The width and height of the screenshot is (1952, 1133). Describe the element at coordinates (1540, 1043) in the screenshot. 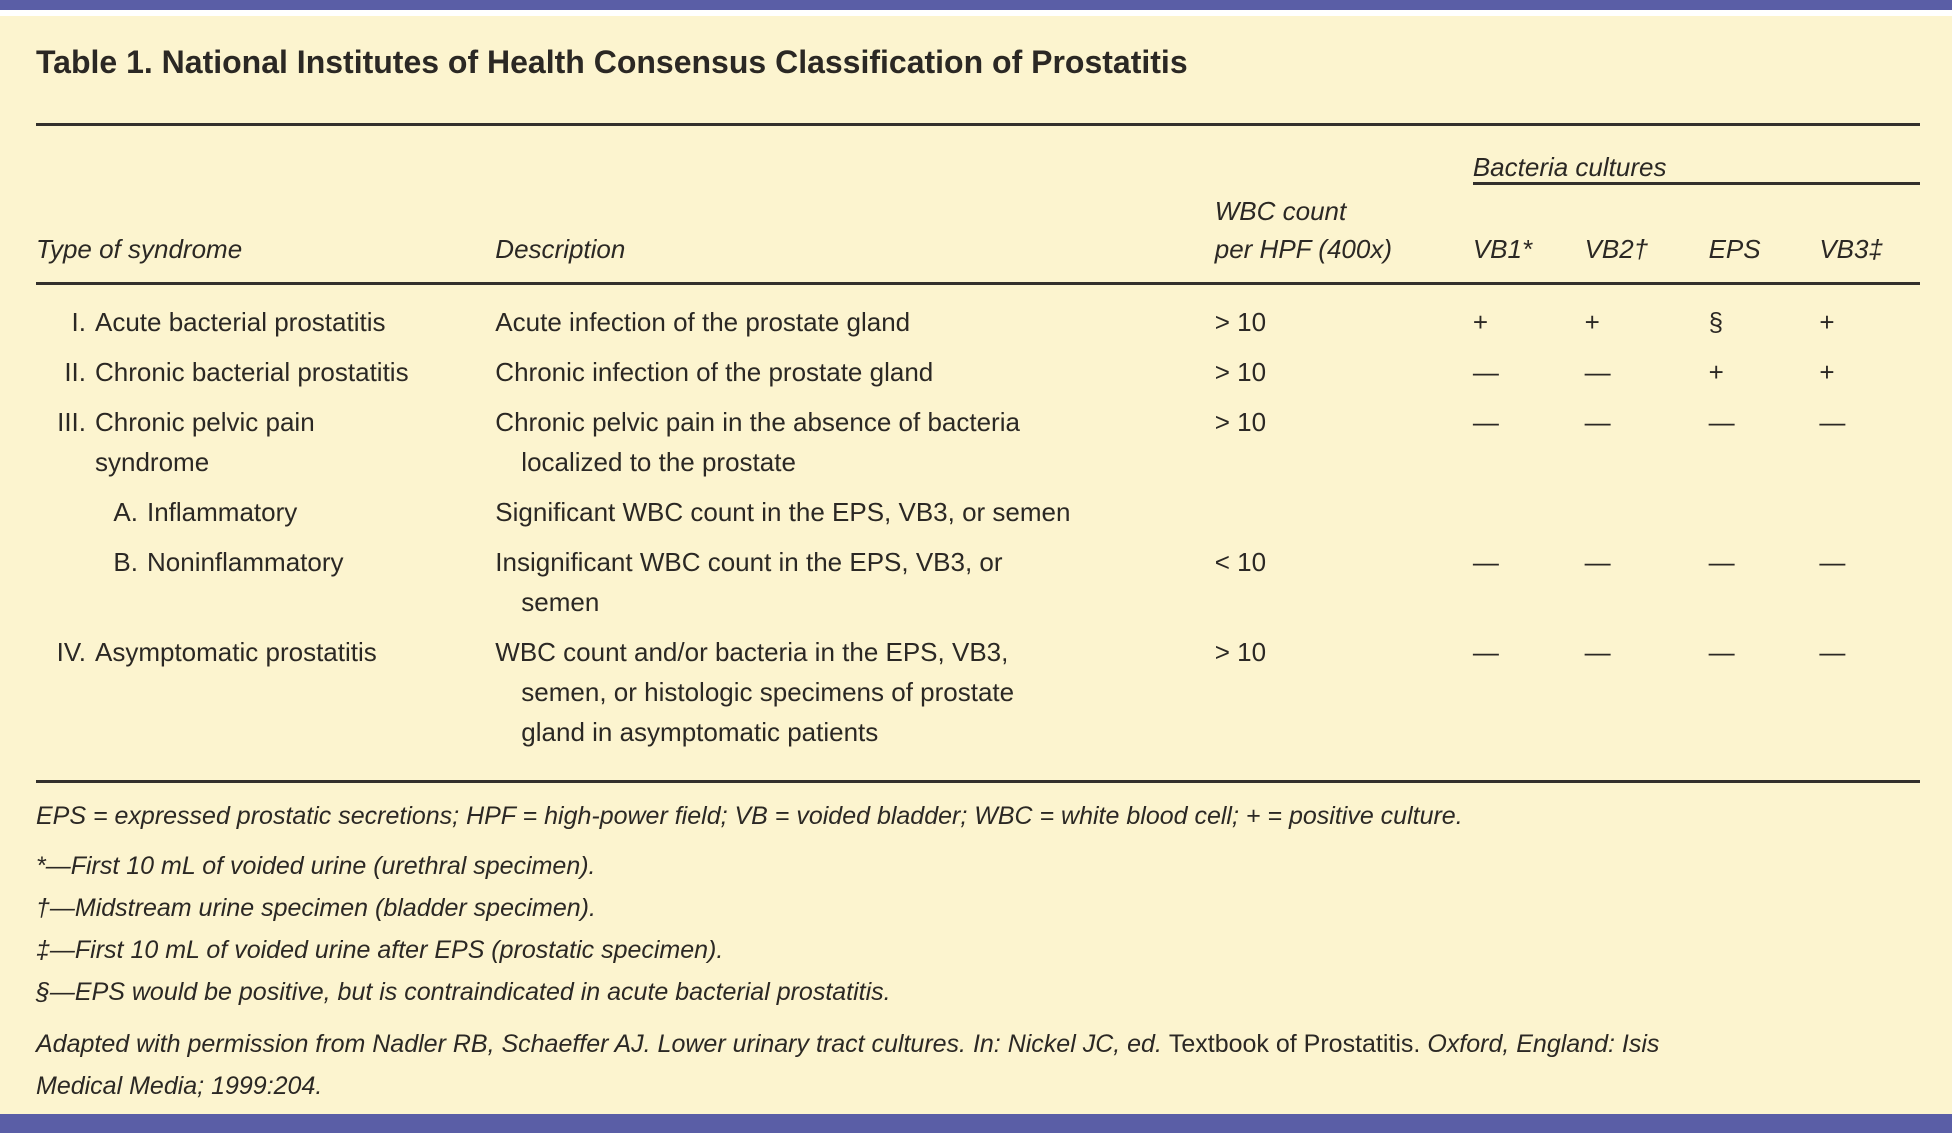

I see `citation-italic-part-2: Oxford, England: Isis` at that location.